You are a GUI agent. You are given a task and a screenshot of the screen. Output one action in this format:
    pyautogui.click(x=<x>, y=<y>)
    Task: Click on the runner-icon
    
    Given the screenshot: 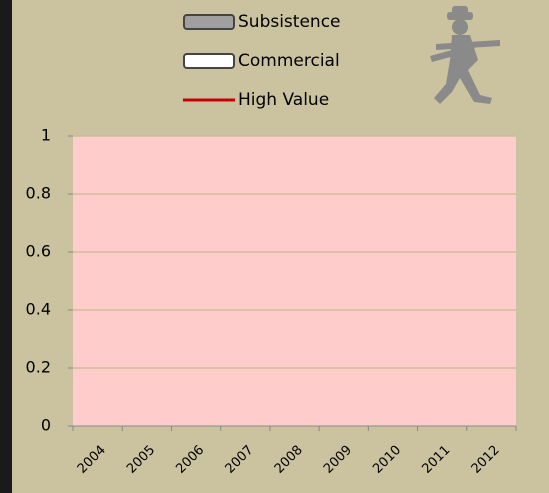 What is the action you would take?
    pyautogui.click(x=465, y=55)
    